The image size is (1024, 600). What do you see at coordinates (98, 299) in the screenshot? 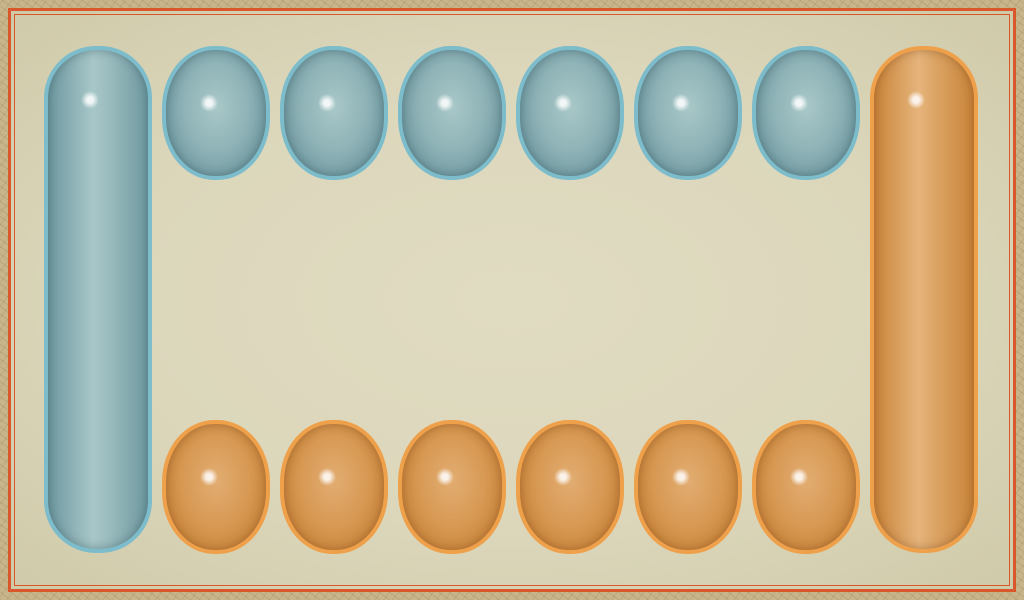
I see `blue-store` at bounding box center [98, 299].